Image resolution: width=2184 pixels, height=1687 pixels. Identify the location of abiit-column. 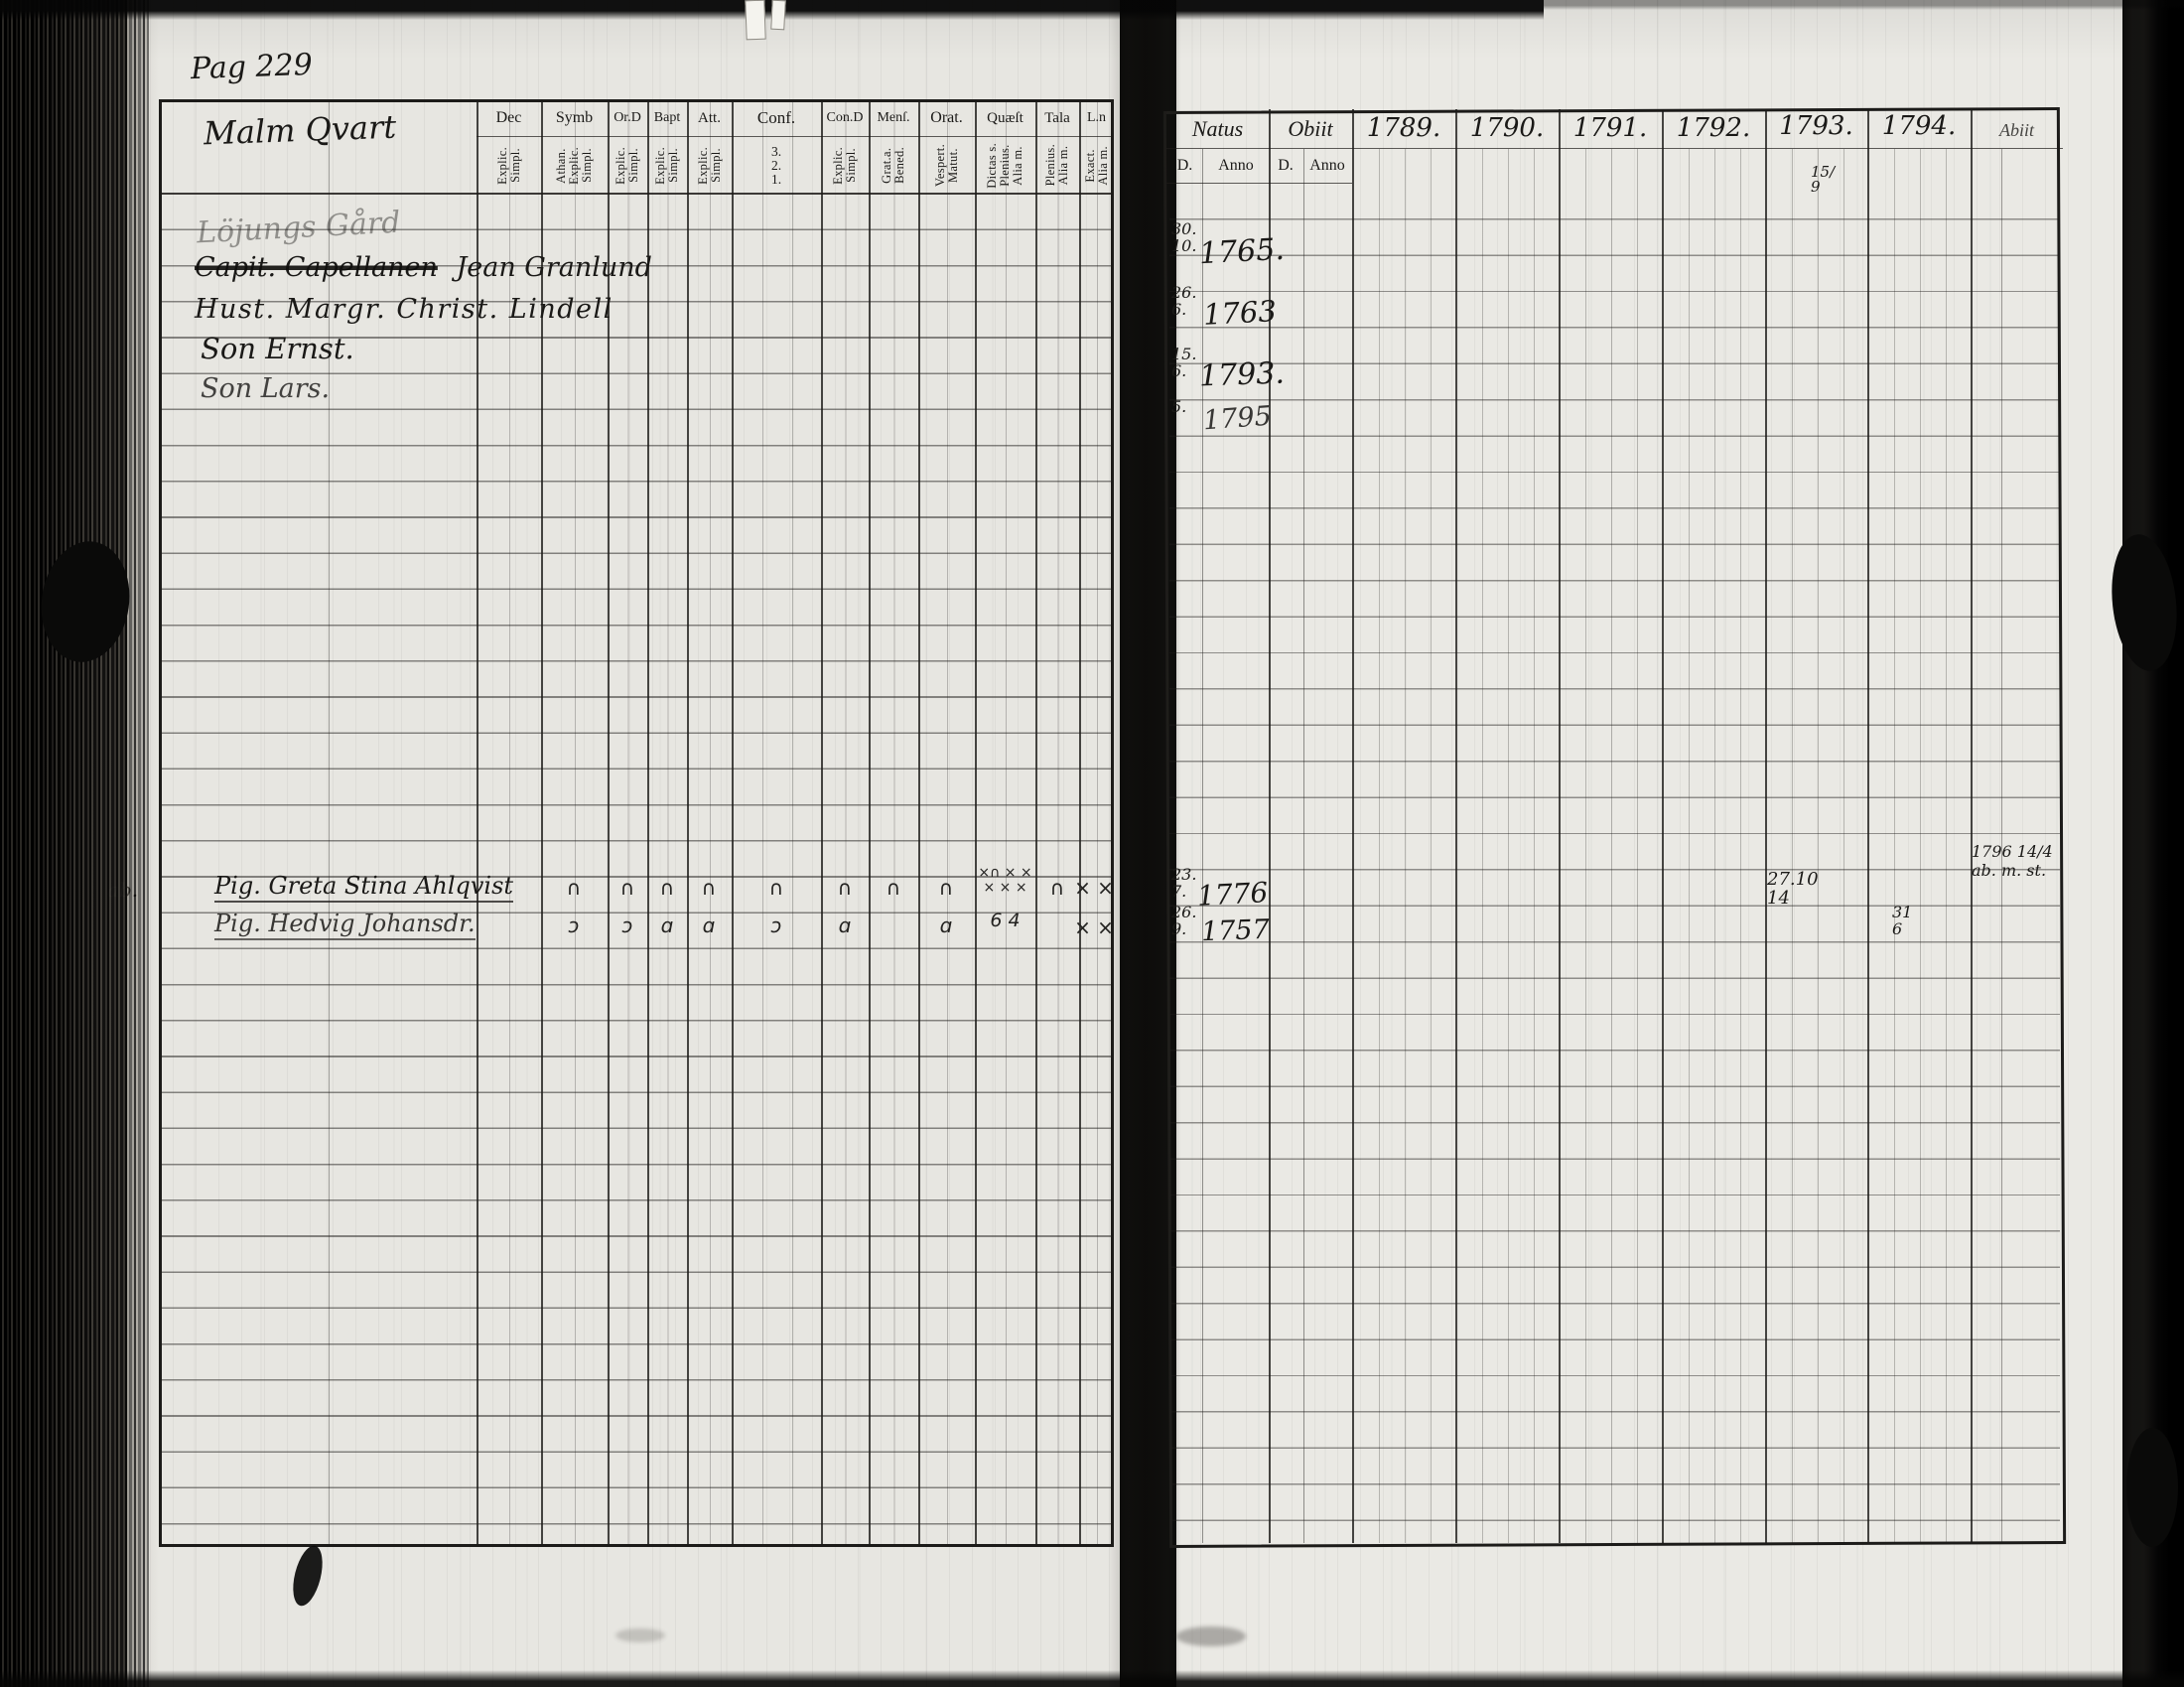
(2017, 826).